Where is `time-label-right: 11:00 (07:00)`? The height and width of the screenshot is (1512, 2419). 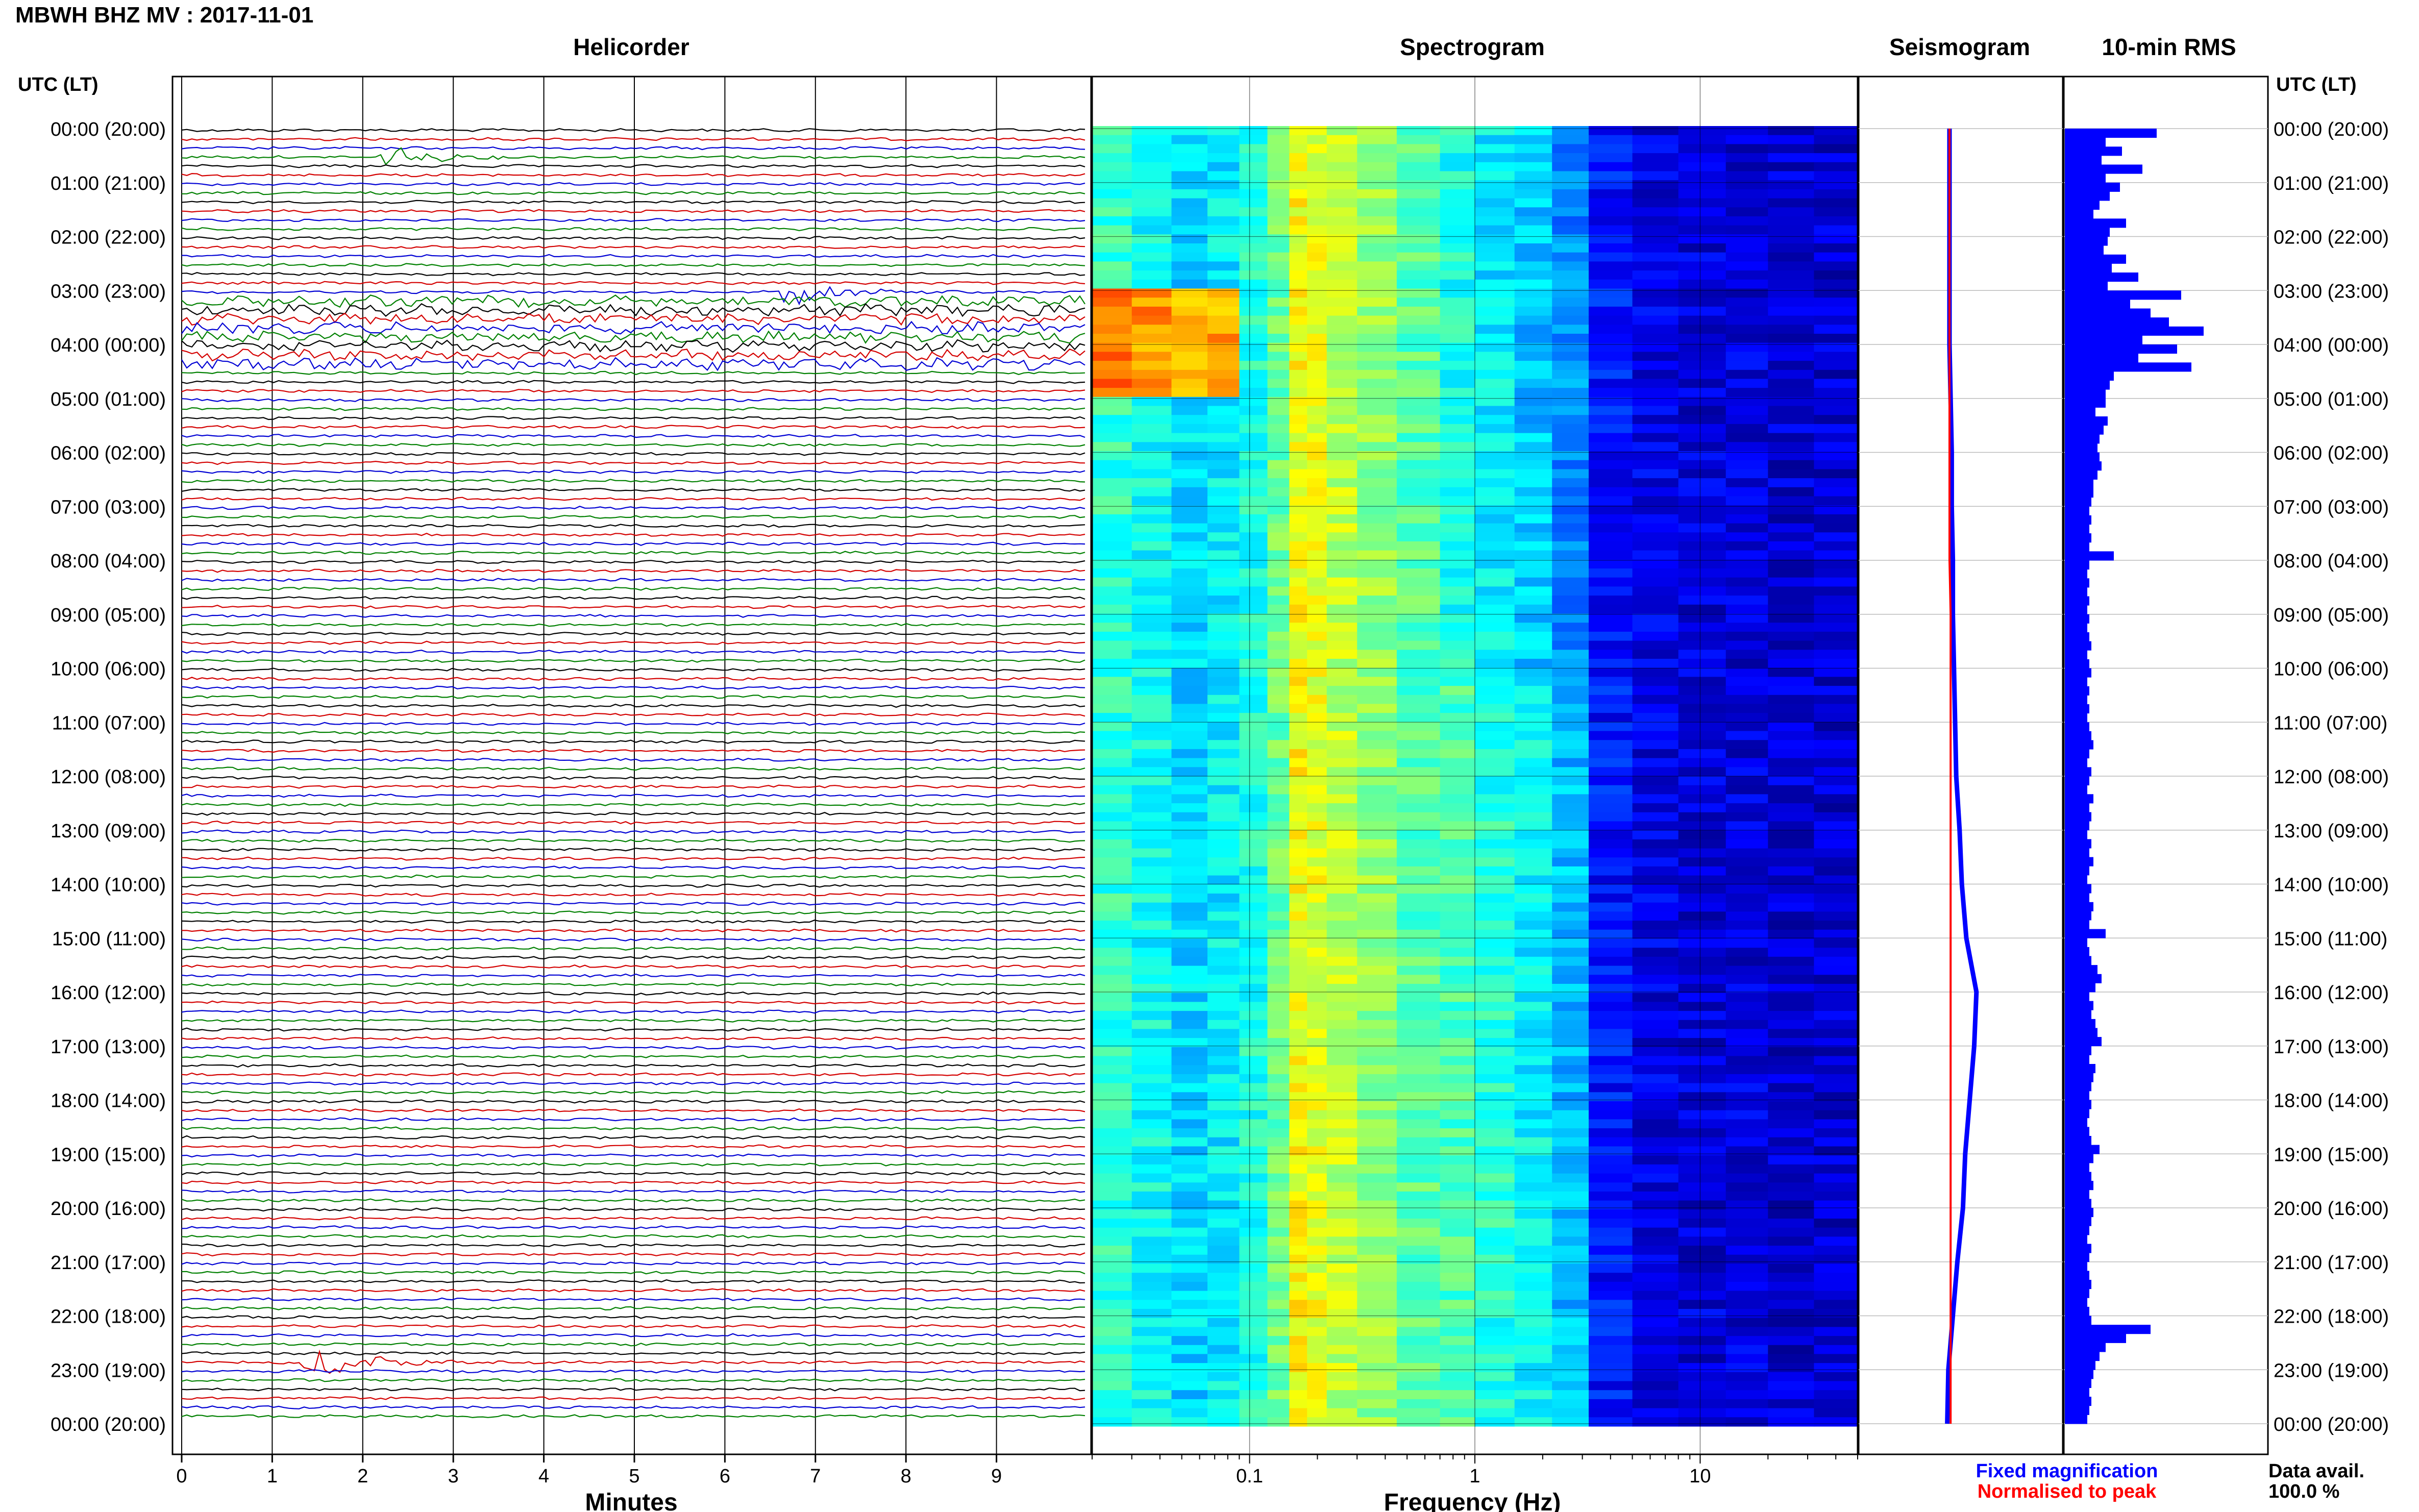
time-label-right: 11:00 (07:00) is located at coordinates (2330, 723).